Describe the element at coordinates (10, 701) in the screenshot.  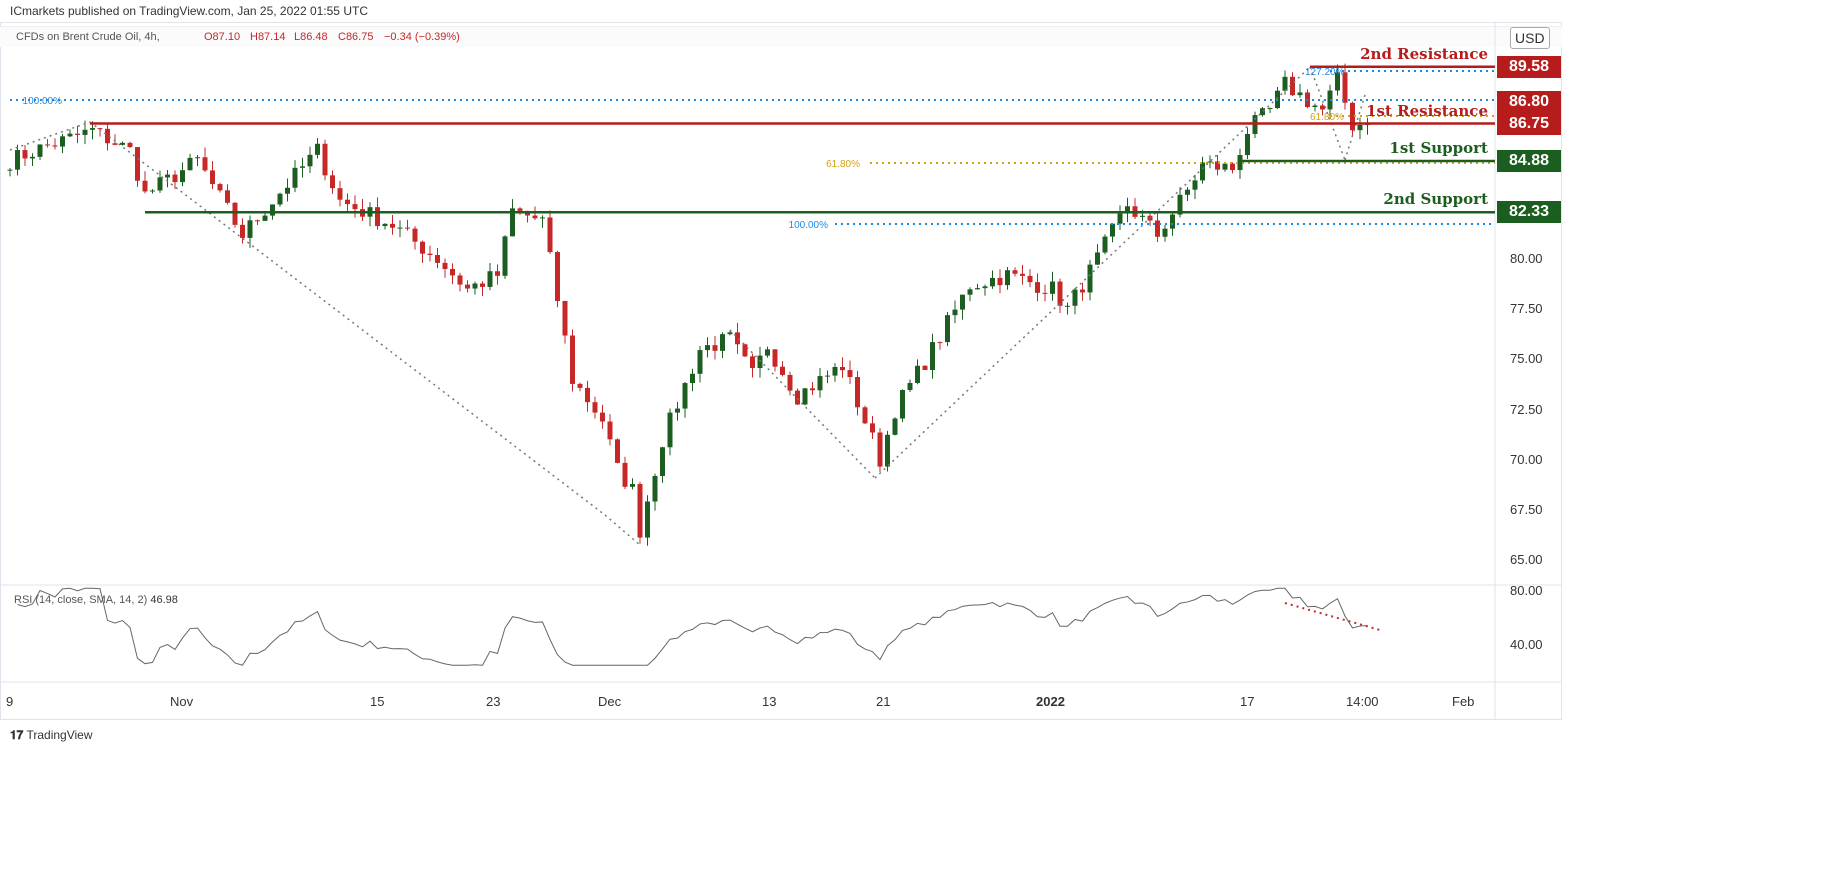
I see `time-tick: 9` at that location.